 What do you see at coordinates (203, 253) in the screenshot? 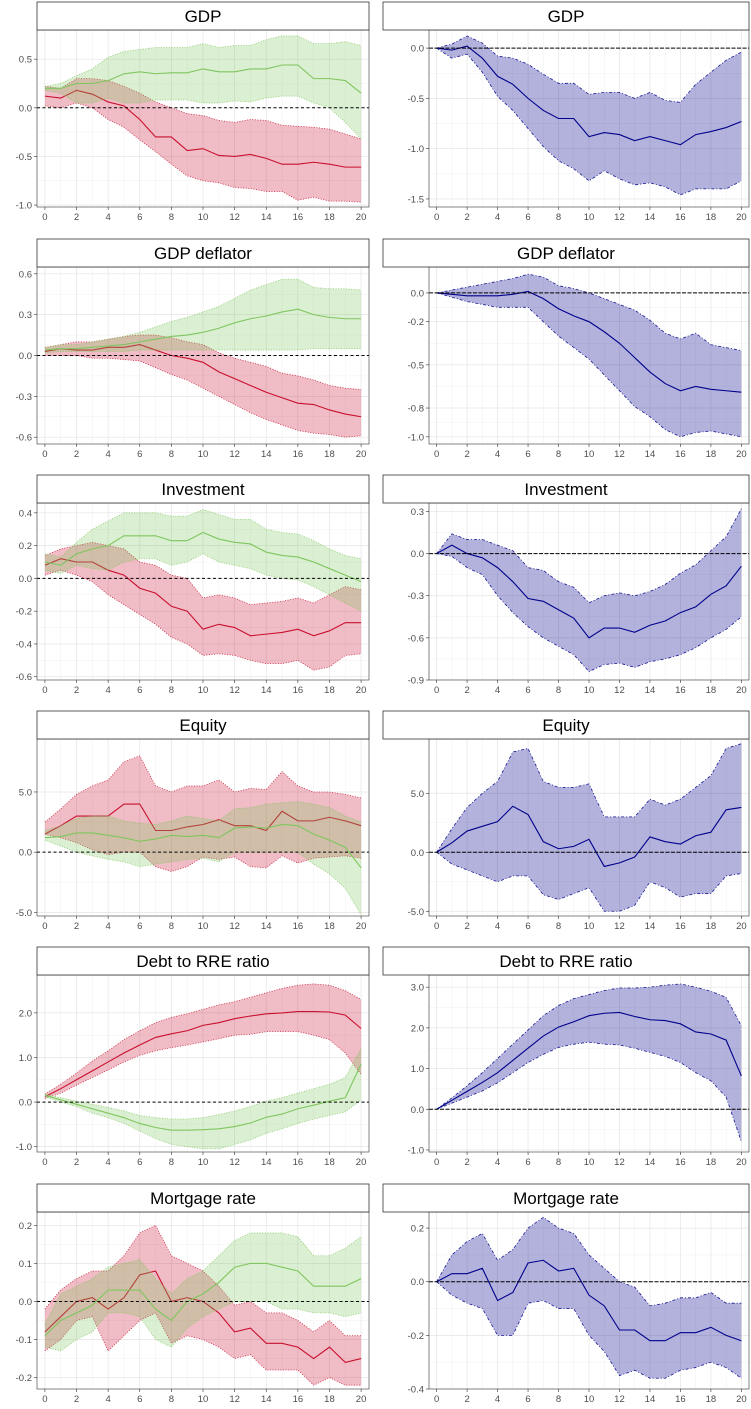
I see `panel-title: GDP deflator` at bounding box center [203, 253].